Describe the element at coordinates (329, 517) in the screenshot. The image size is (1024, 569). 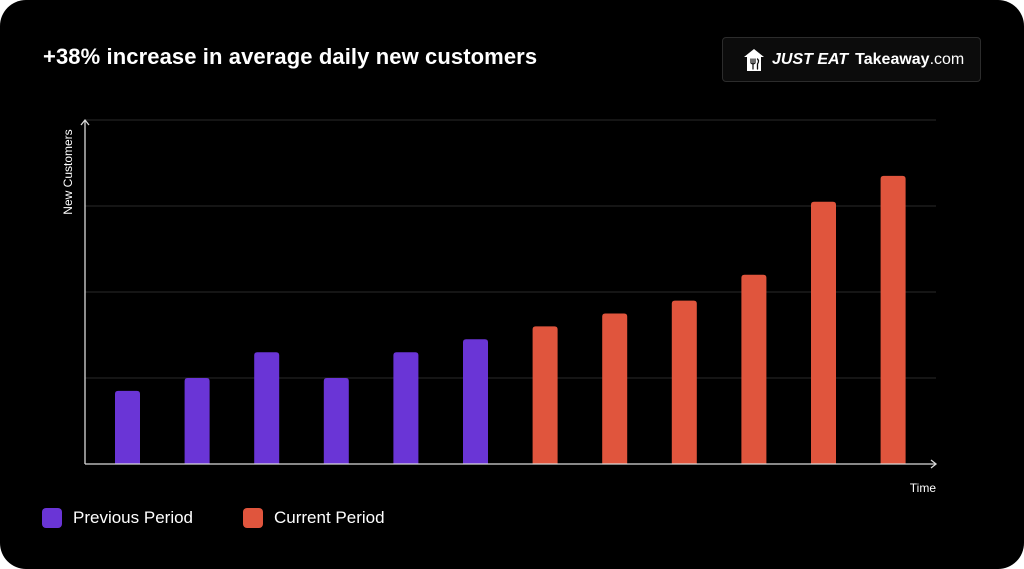
I see `legend-label-current: Current Period` at that location.